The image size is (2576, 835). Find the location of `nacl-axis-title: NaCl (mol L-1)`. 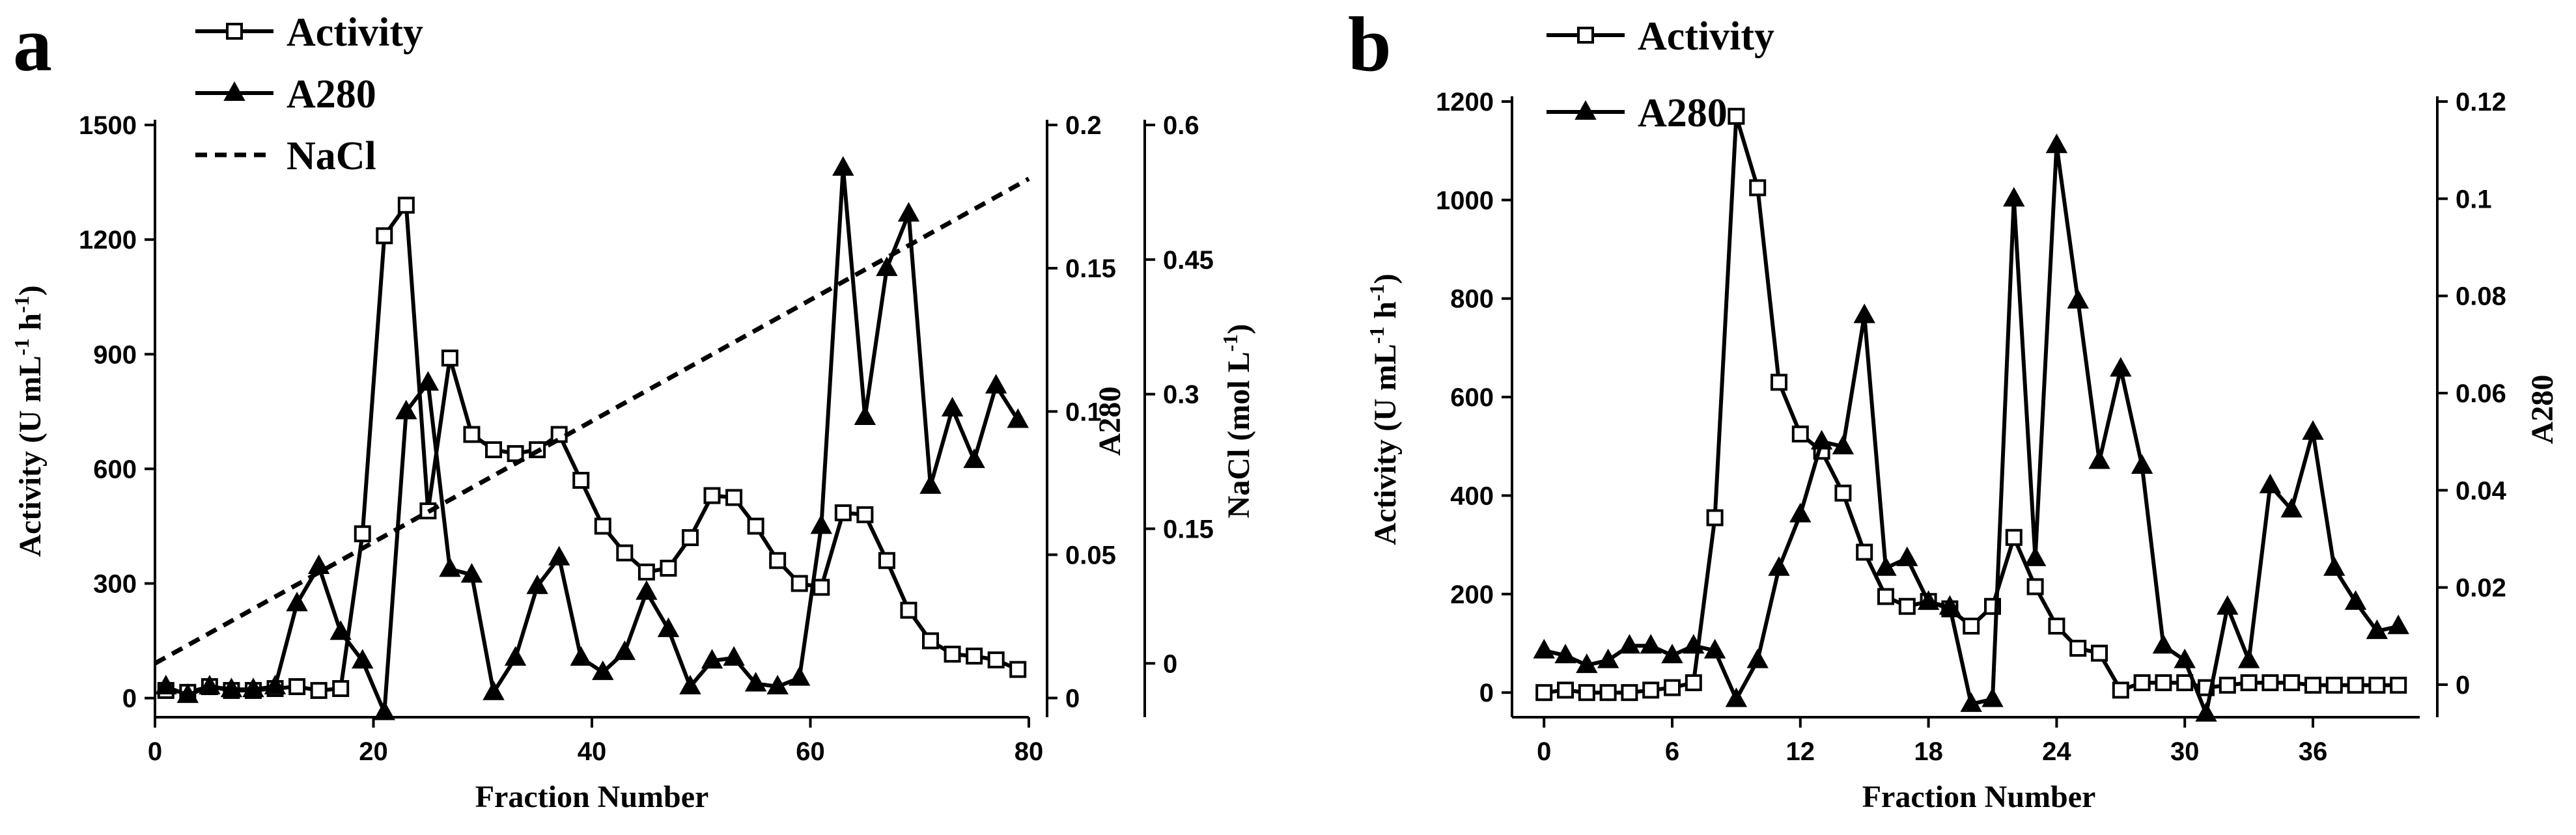

nacl-axis-title: NaCl (mol L-1) is located at coordinates (1237, 421).